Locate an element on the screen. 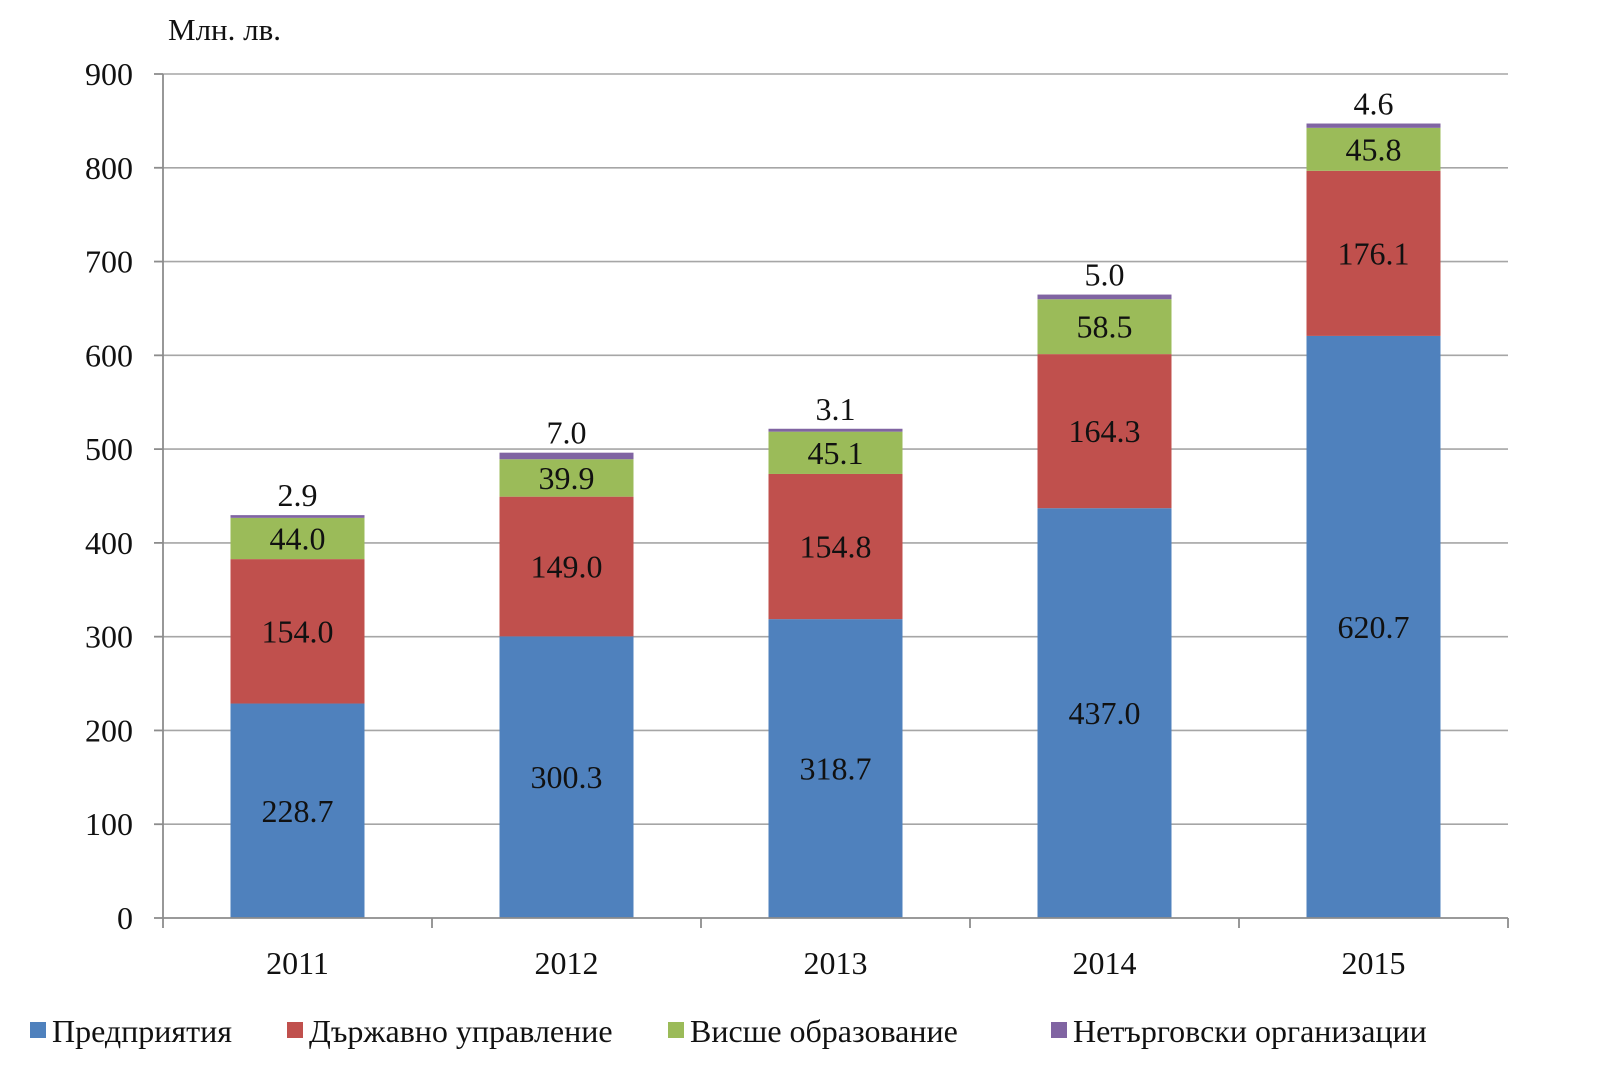 This screenshot has width=1600, height=1072. data-label: 44.0 is located at coordinates (298, 538).